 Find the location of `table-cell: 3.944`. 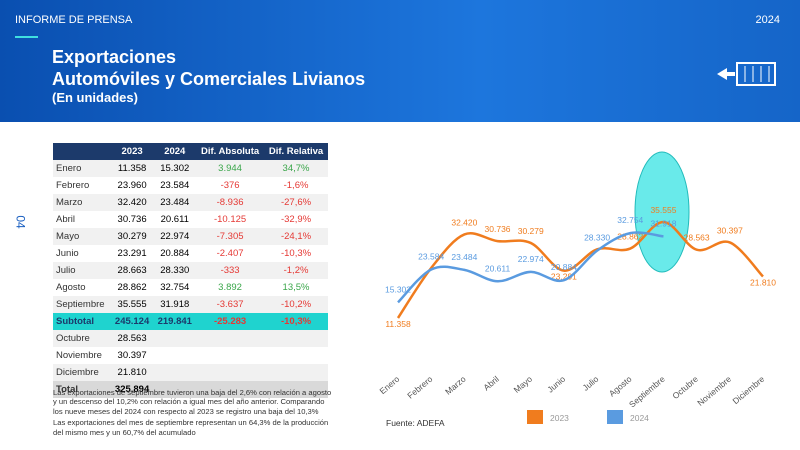

table-cell: 3.944 is located at coordinates (230, 168).